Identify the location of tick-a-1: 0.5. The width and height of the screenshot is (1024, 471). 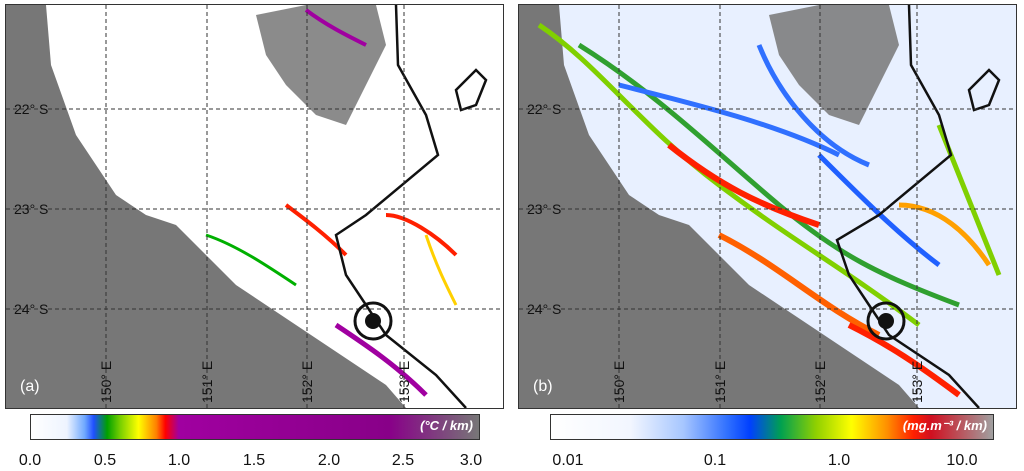
(105, 460).